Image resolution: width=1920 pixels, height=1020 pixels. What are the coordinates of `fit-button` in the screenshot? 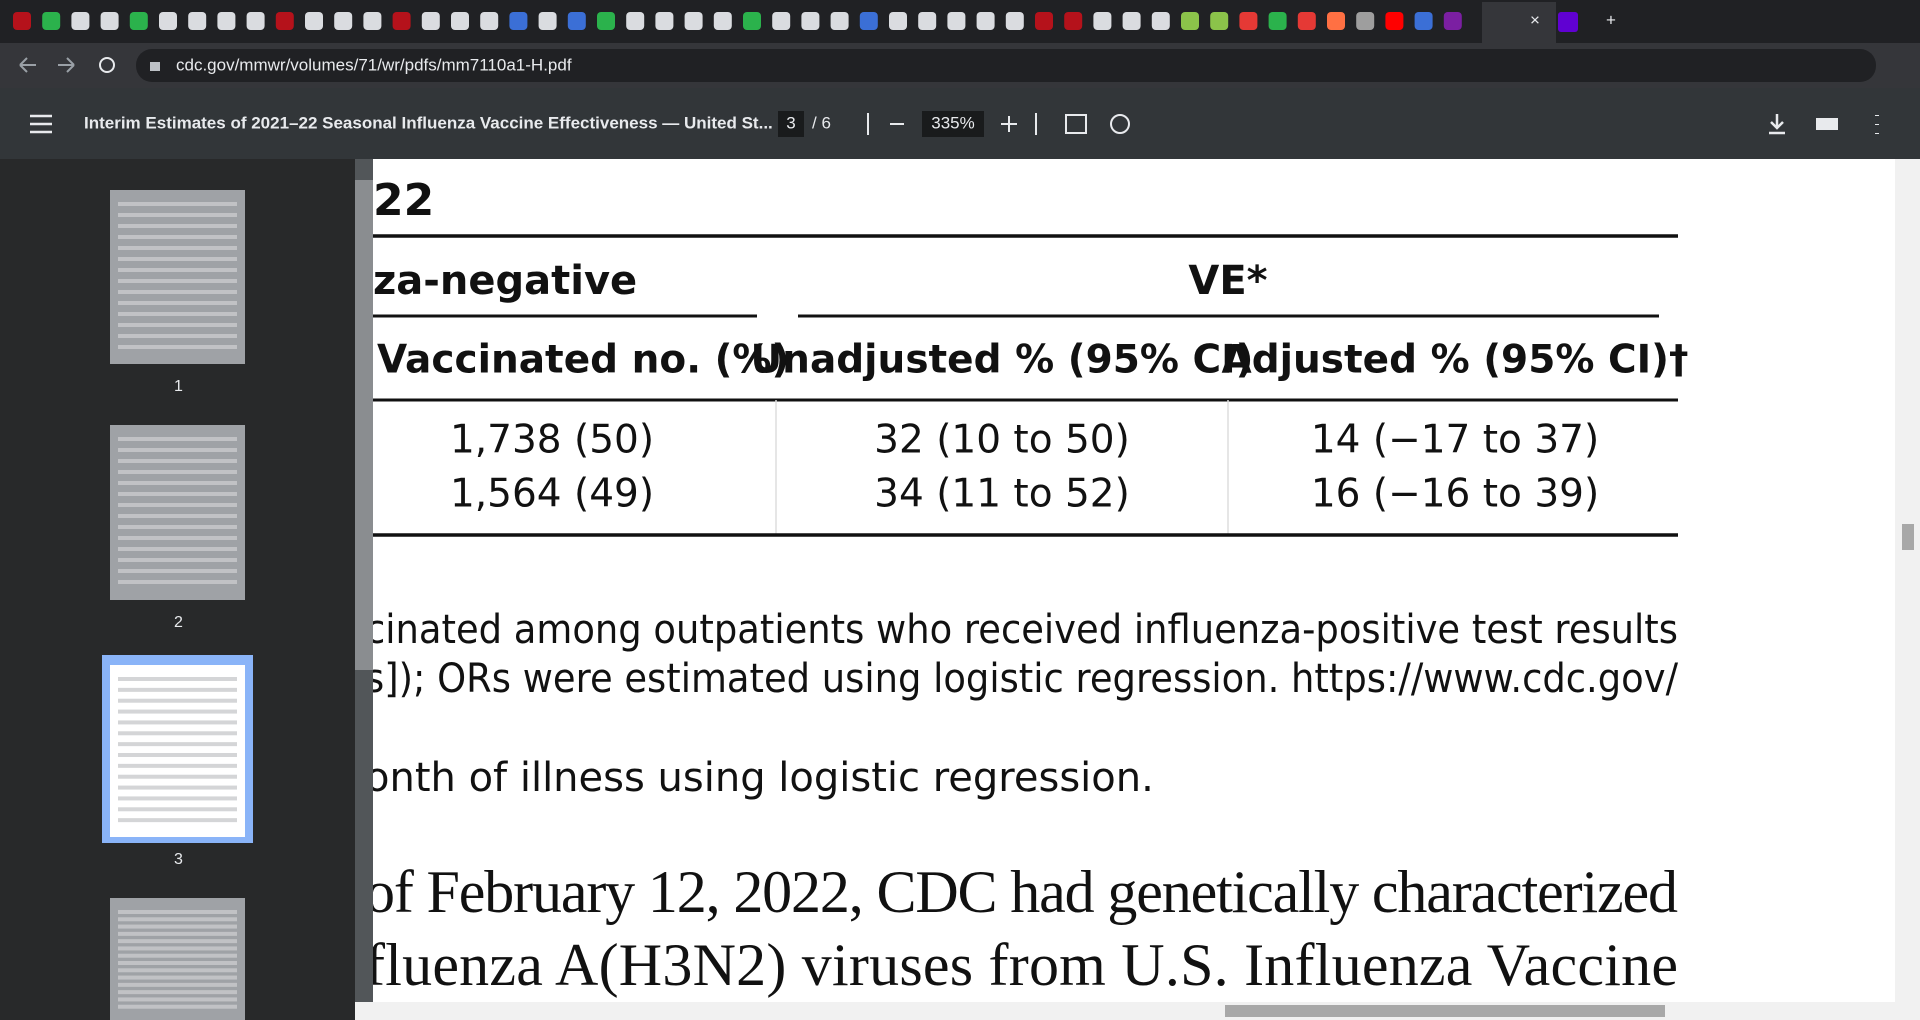 It's located at (1076, 124).